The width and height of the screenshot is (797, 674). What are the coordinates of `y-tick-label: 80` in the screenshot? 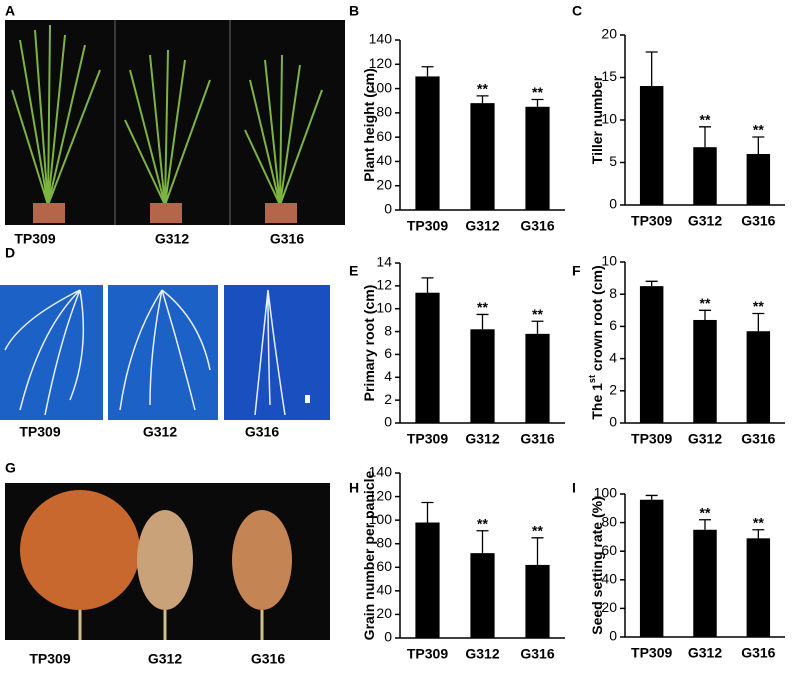 It's located at (384, 112).